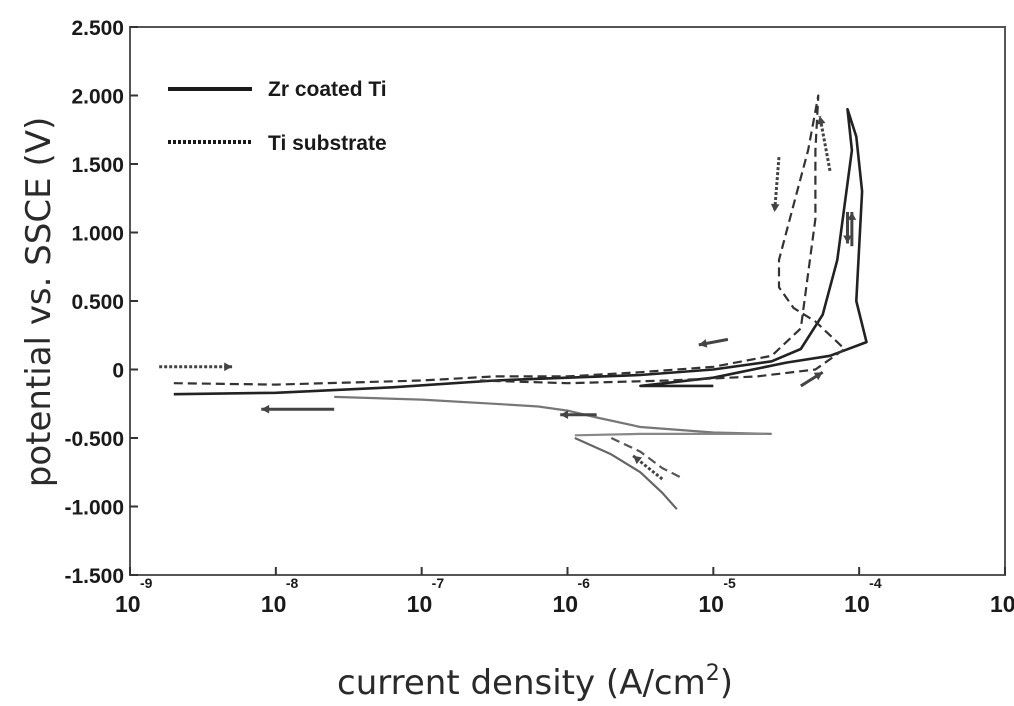 This screenshot has width=1014, height=706. Describe the element at coordinates (94, 439) in the screenshot. I see `y-tick-label: -0.500` at that location.